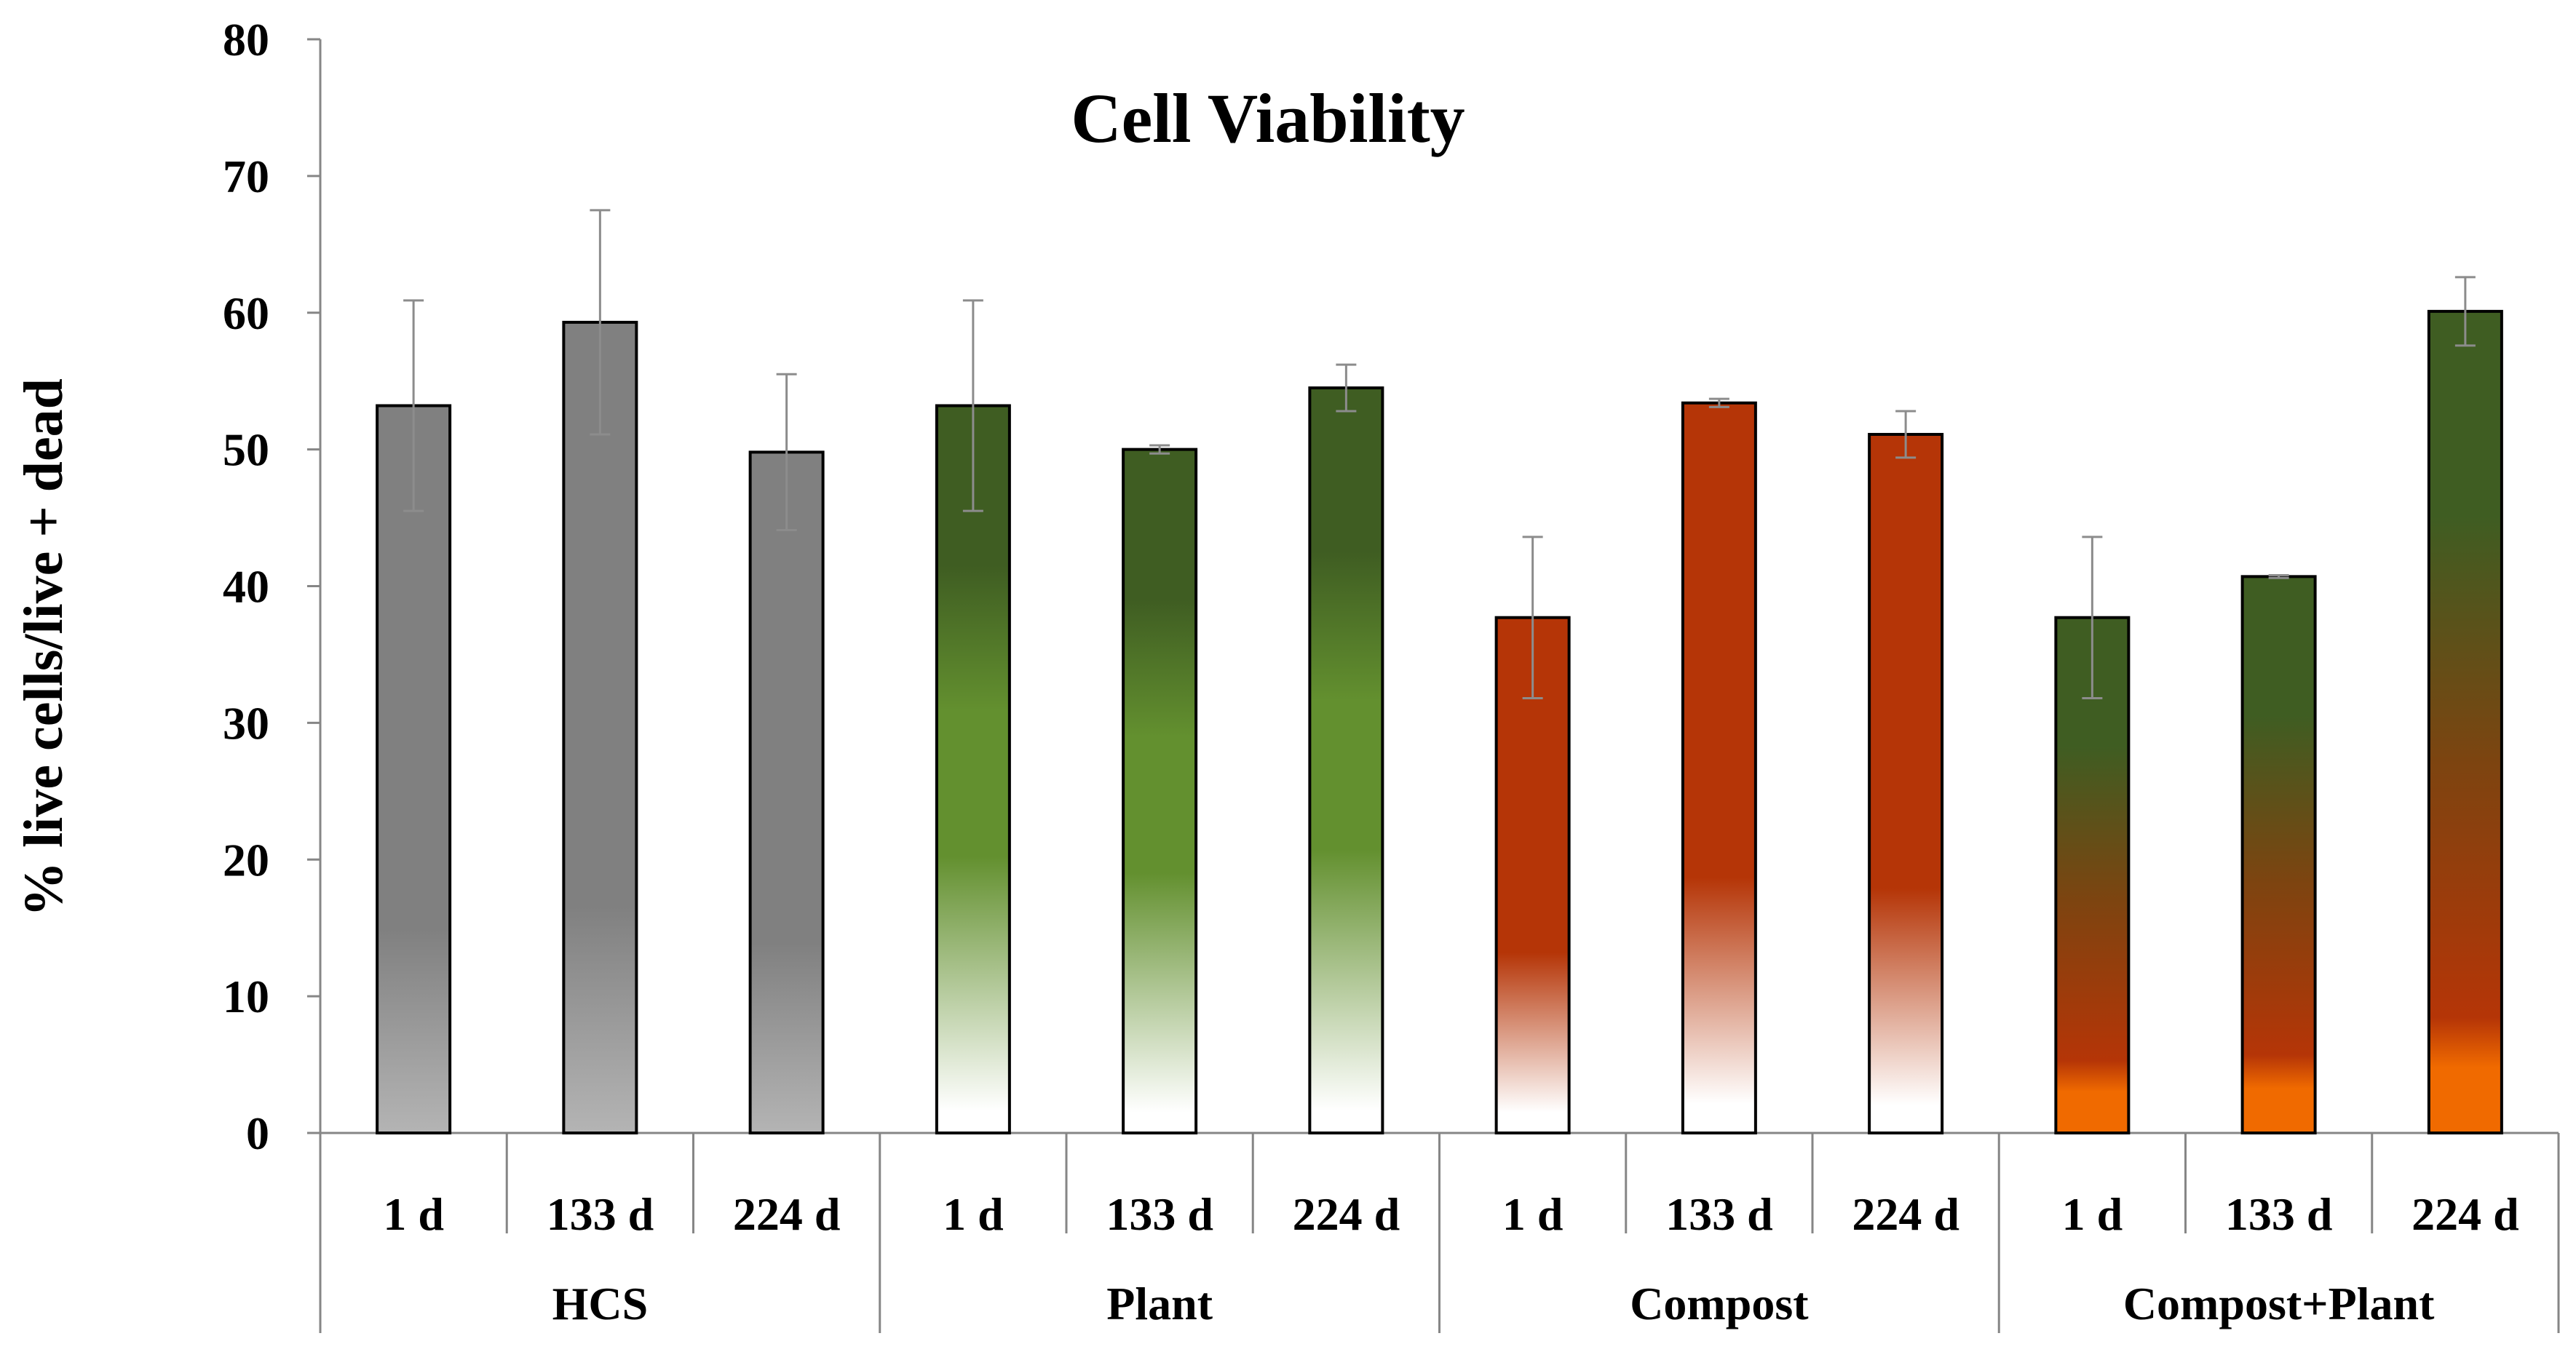 Image resolution: width=2576 pixels, height=1360 pixels. I want to click on y-tick-label: 10, so click(246, 996).